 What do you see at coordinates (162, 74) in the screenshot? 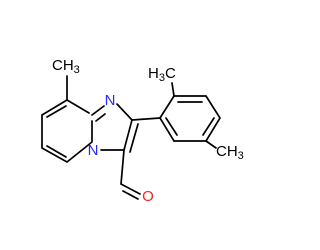
I see `atom-label: H3C` at bounding box center [162, 74].